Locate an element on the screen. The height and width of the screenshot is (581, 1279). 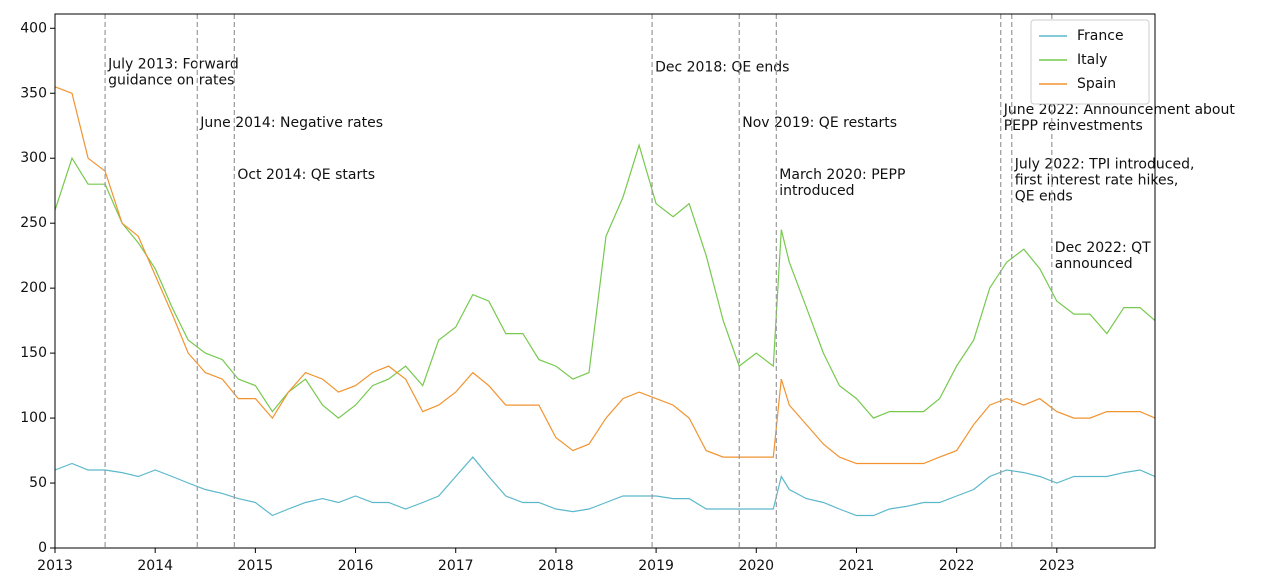
y-tick-label: 150 is located at coordinates (33, 353).